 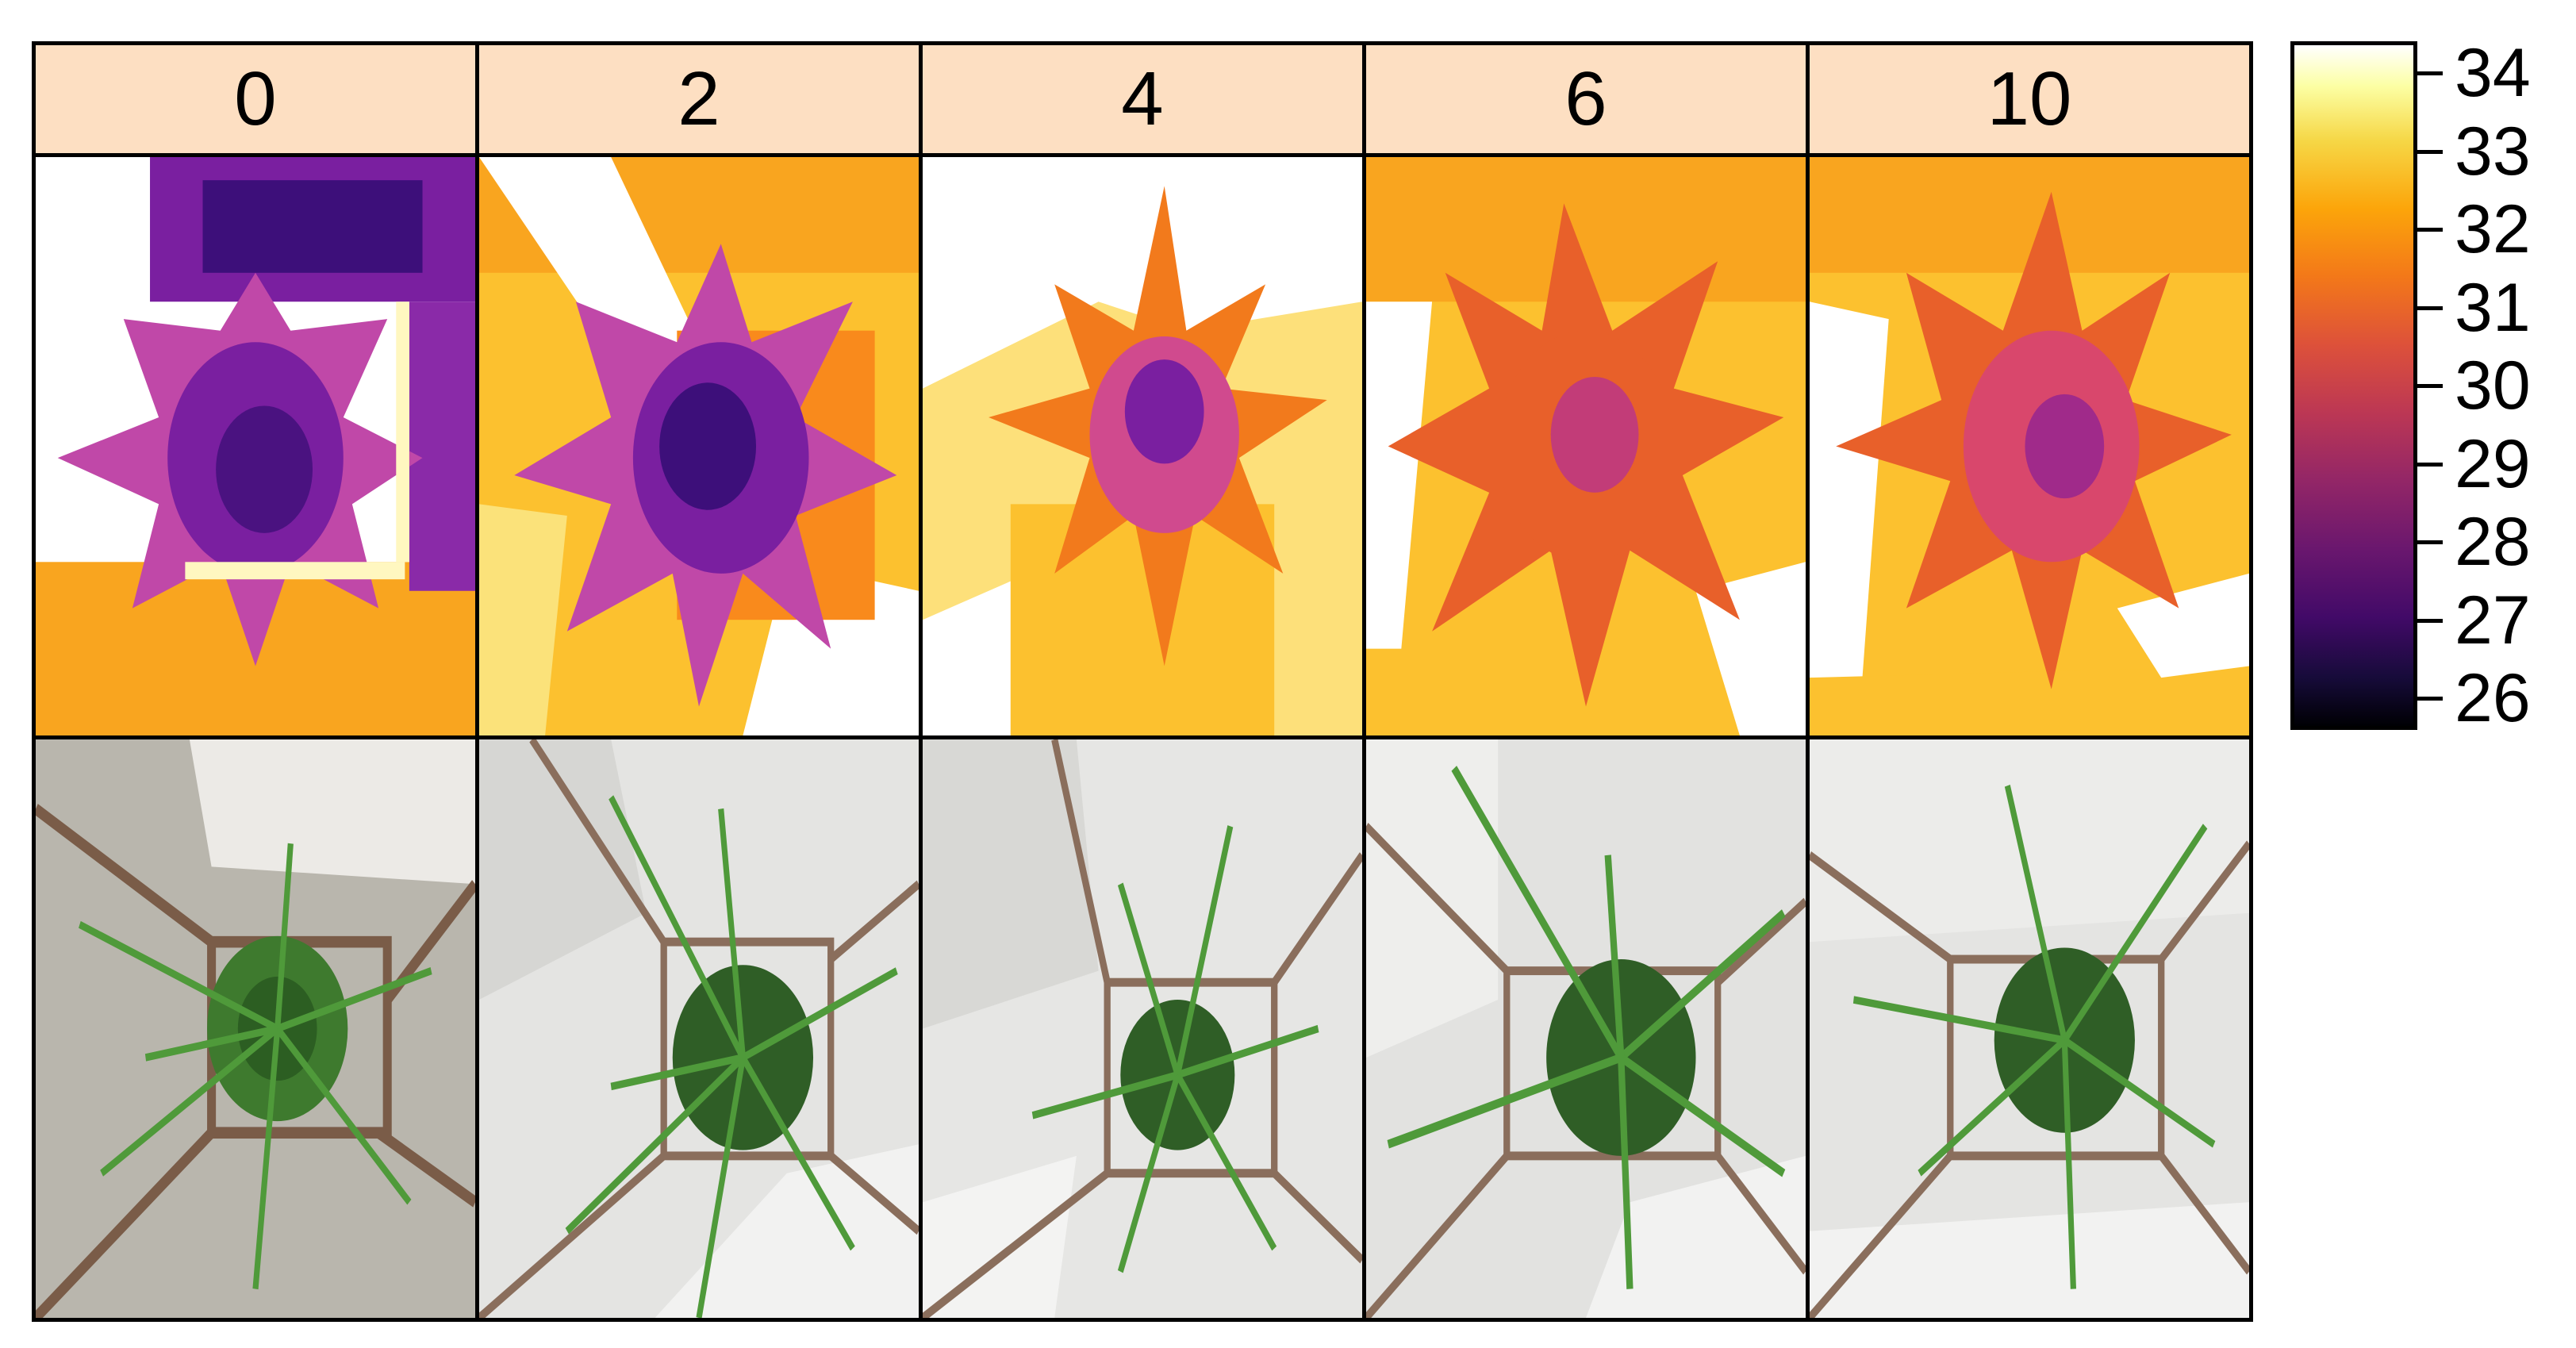 I want to click on plant-photo-6-graphic, so click(x=1586, y=1028).